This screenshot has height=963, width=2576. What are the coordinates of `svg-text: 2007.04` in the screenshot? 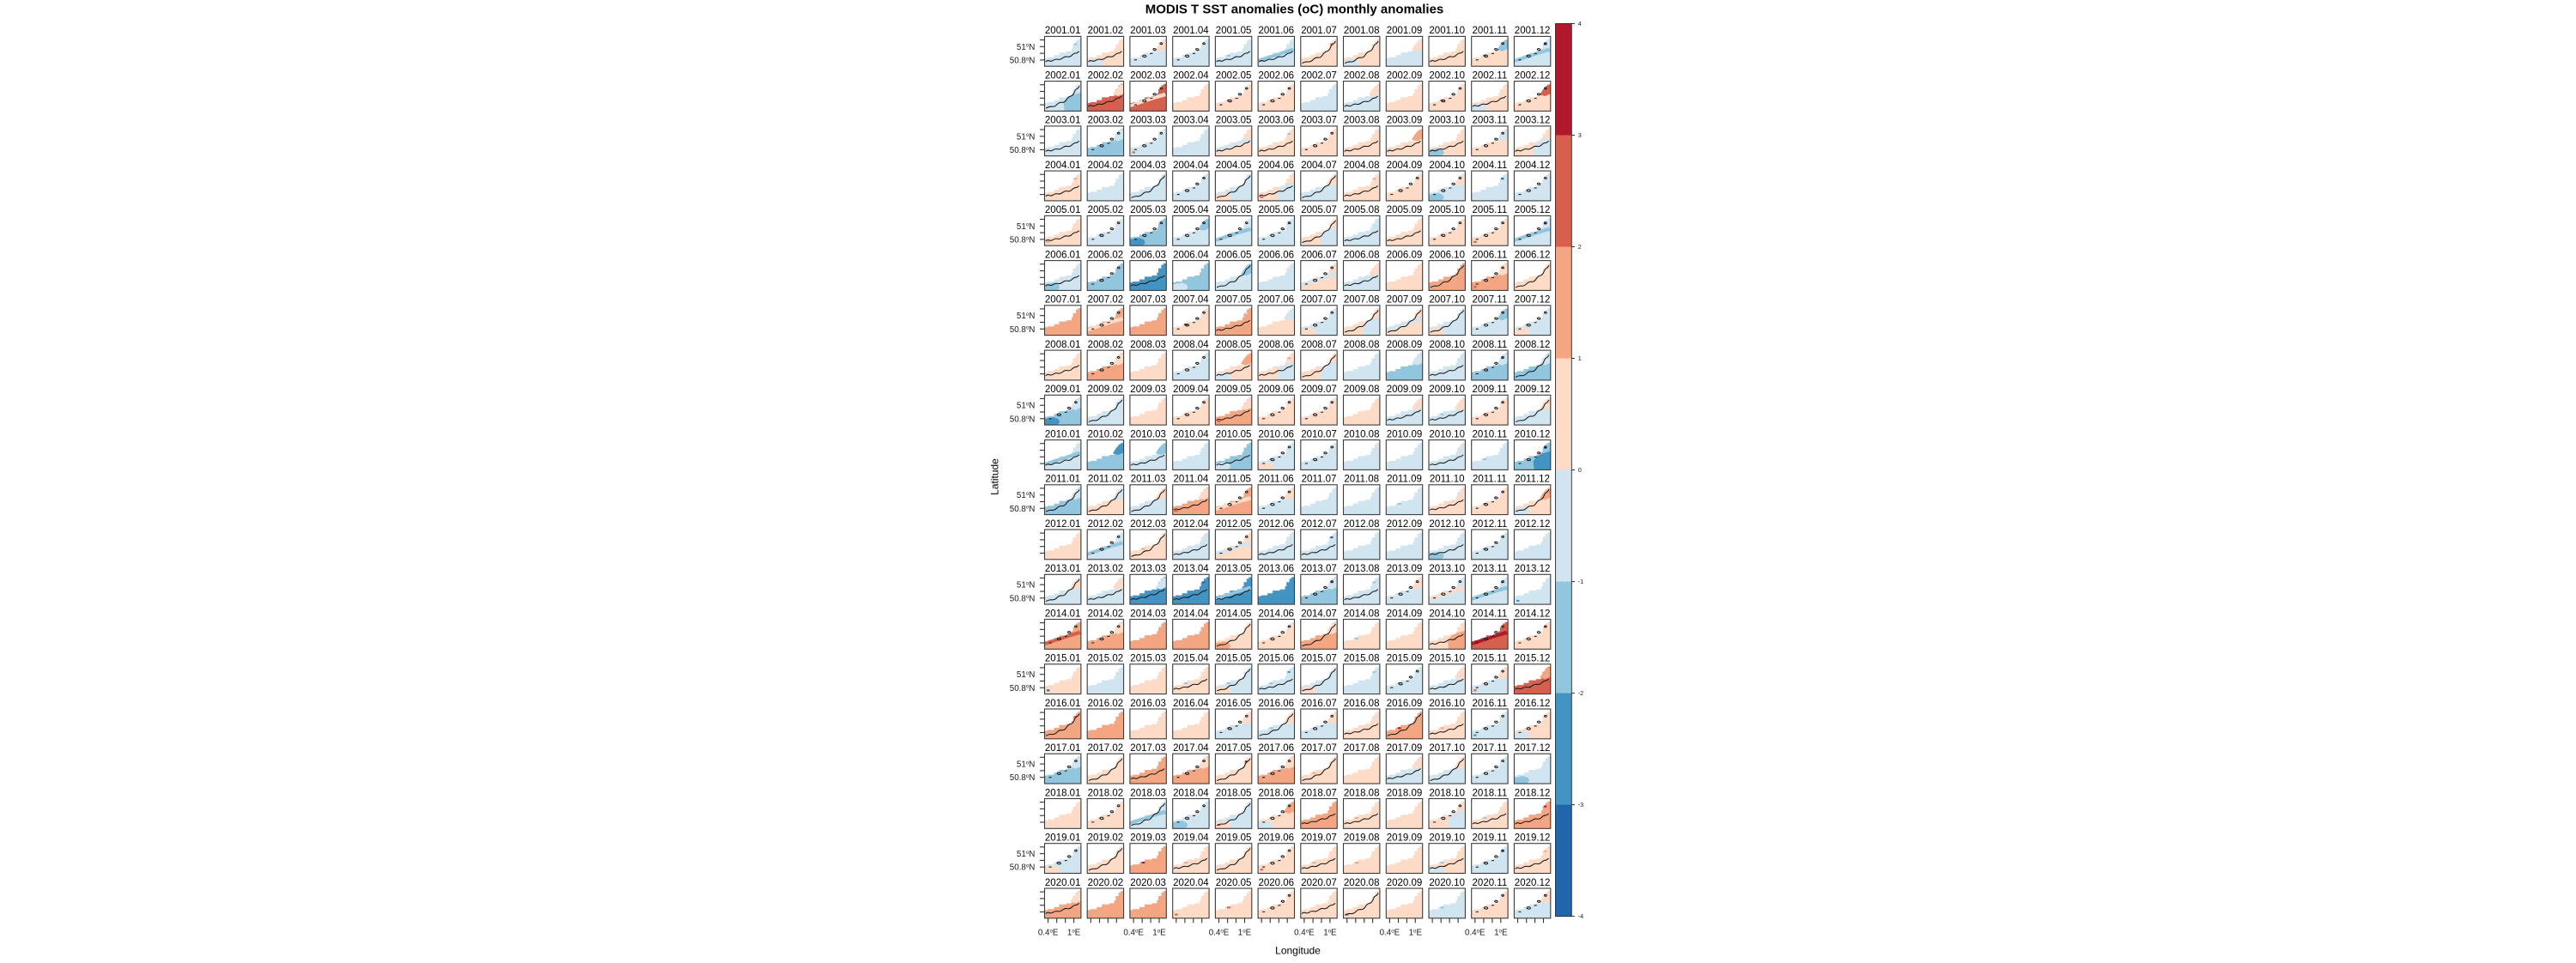 It's located at (1191, 300).